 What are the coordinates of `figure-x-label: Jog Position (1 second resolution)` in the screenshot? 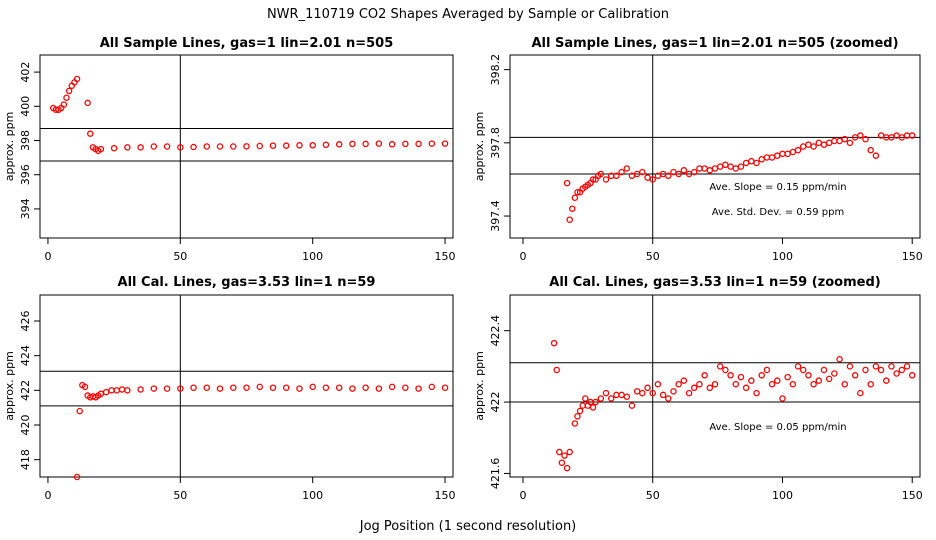 It's located at (468, 526).